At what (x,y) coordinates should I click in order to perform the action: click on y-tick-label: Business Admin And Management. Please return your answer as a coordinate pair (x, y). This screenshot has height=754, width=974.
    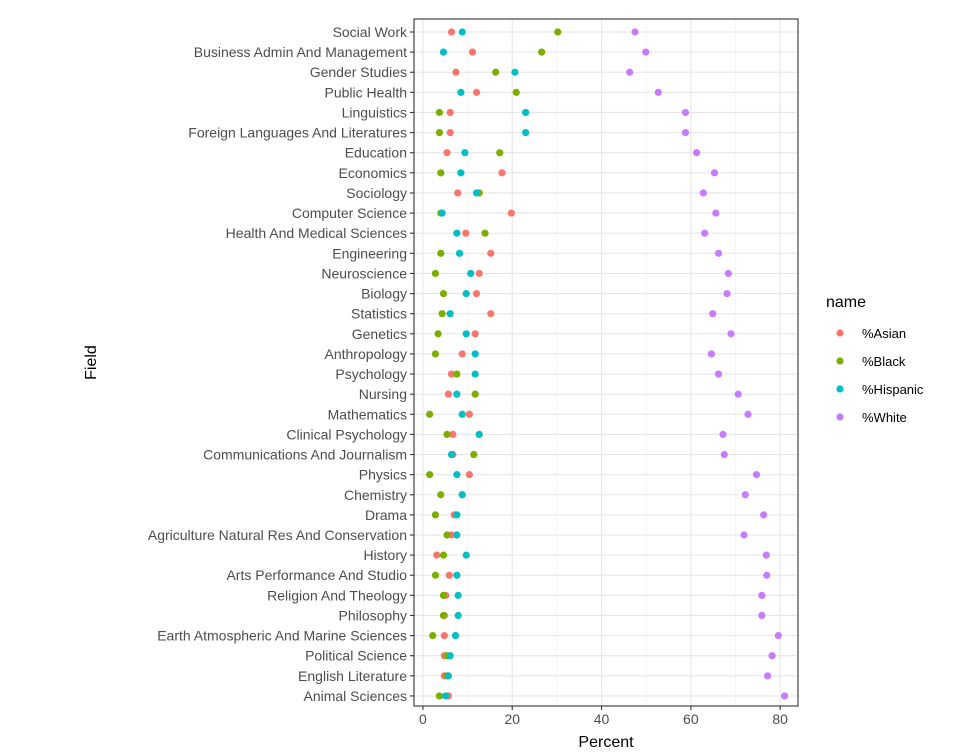
    Looking at the image, I should click on (300, 52).